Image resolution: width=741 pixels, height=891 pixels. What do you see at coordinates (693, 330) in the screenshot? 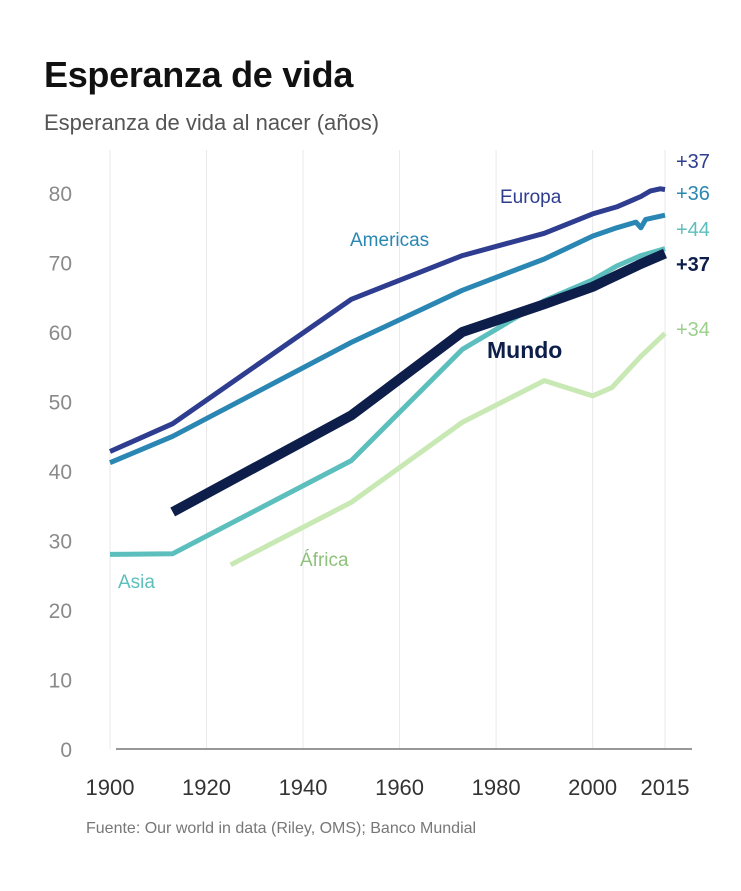
I see `change-label-africa: +34` at bounding box center [693, 330].